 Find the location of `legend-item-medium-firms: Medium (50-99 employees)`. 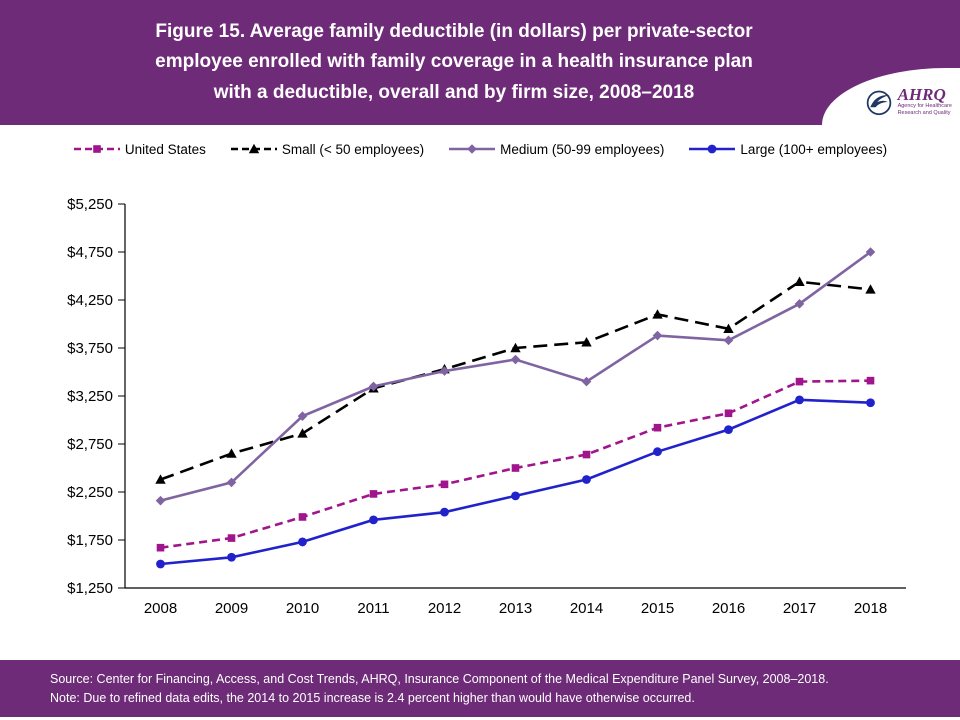

legend-item-medium-firms: Medium (50-99 employees) is located at coordinates (556, 149).